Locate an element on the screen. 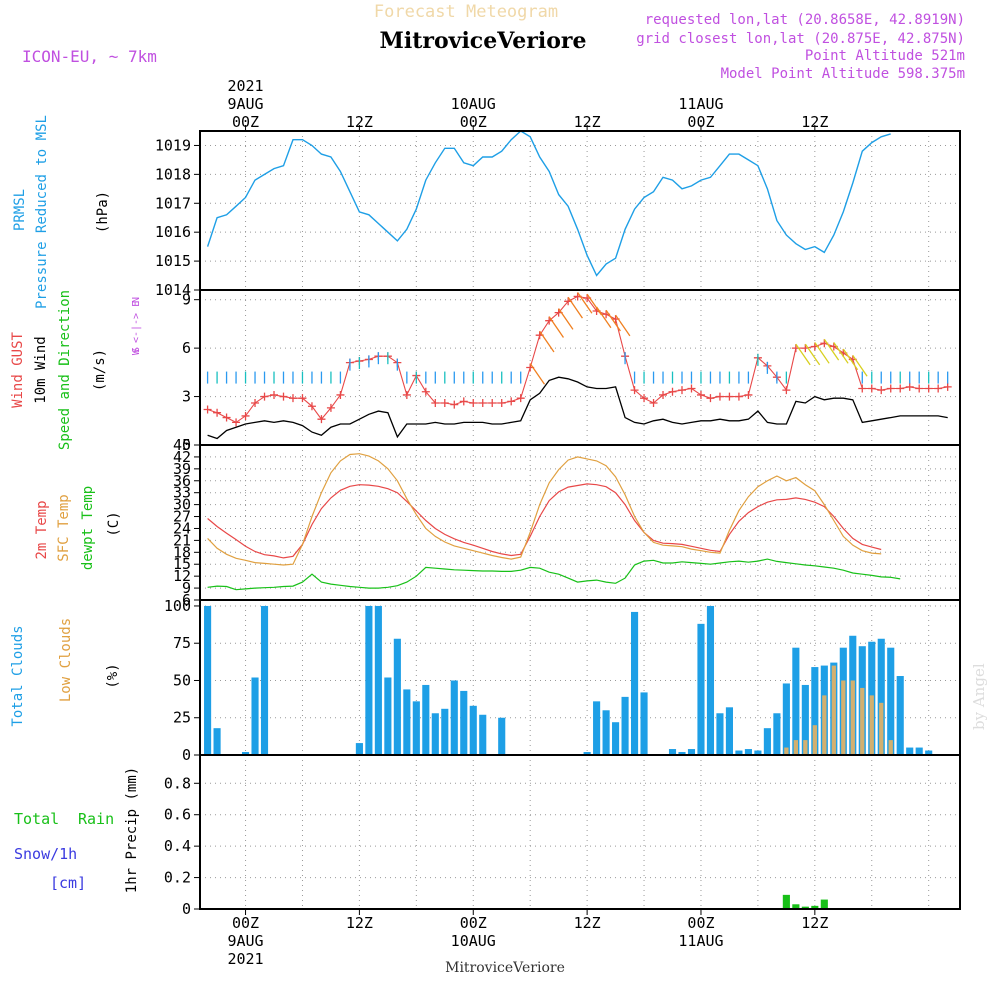 This screenshot has width=1000, height=1000. precip-bar is located at coordinates (824, 904).